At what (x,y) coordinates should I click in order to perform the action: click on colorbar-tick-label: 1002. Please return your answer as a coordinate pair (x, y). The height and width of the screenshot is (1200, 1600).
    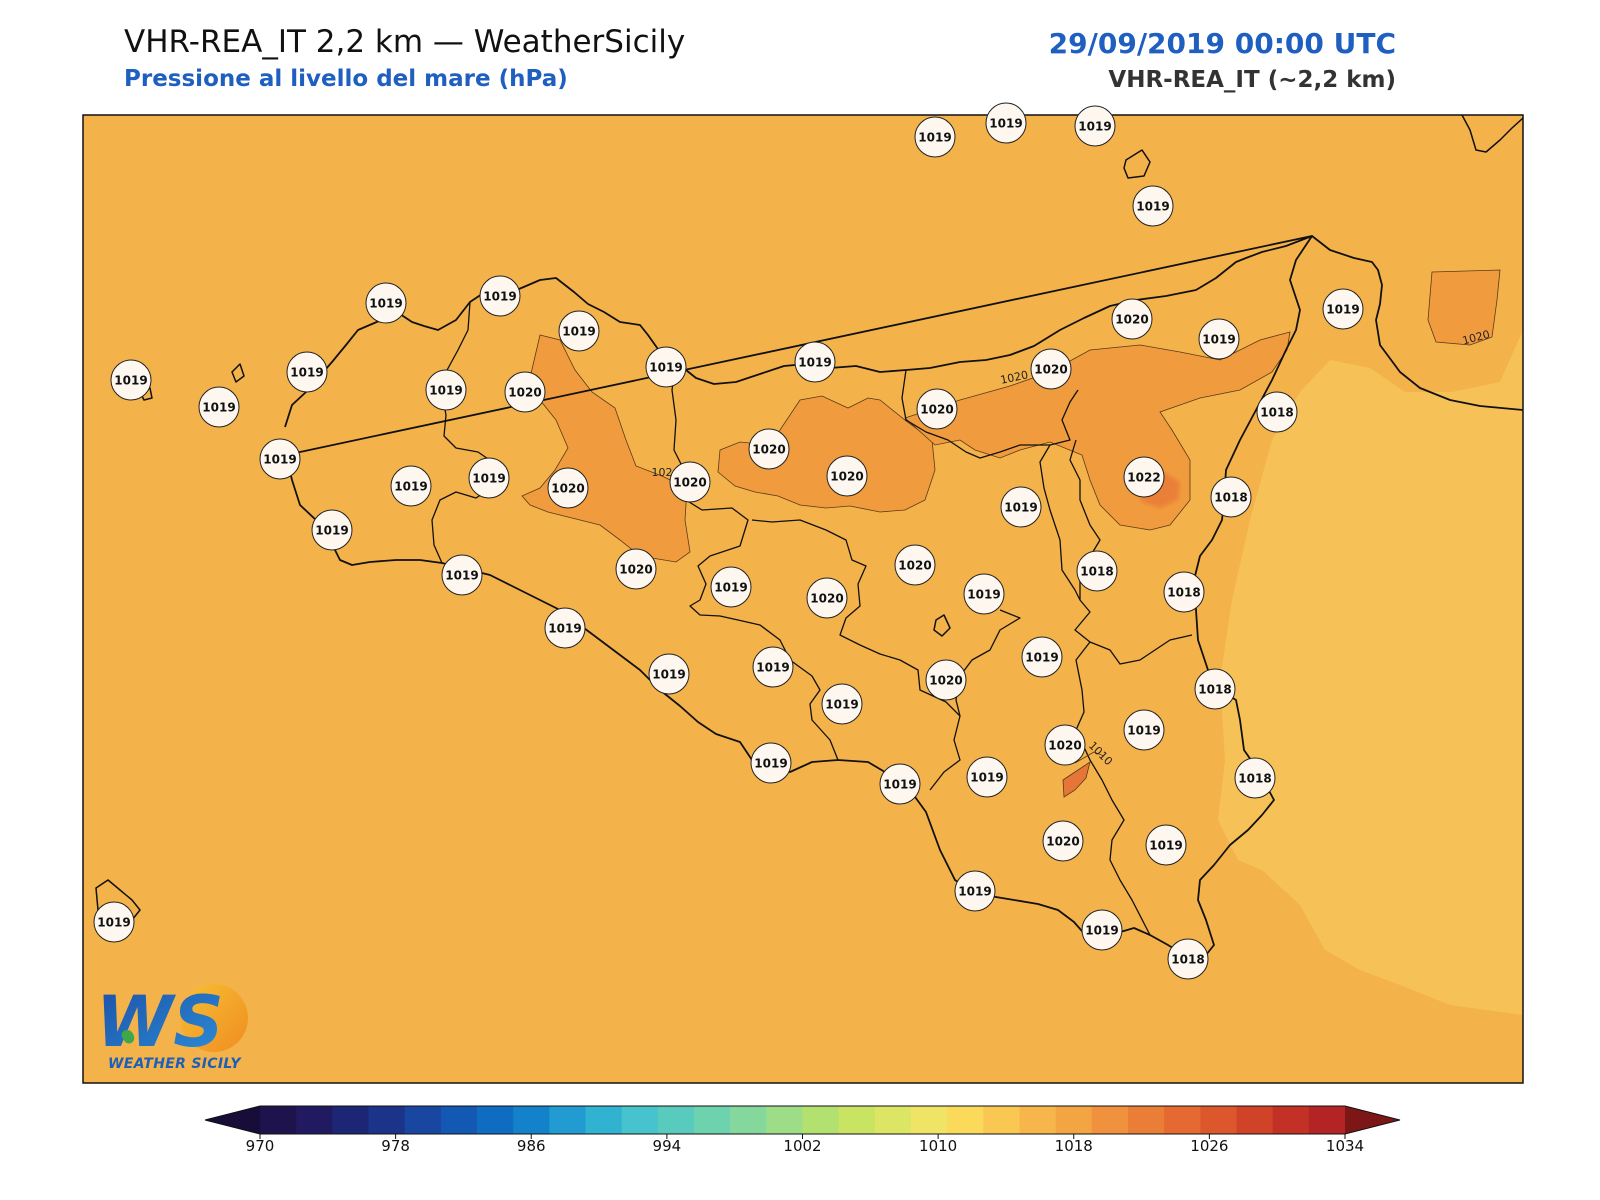
    Looking at the image, I should click on (802, 1146).